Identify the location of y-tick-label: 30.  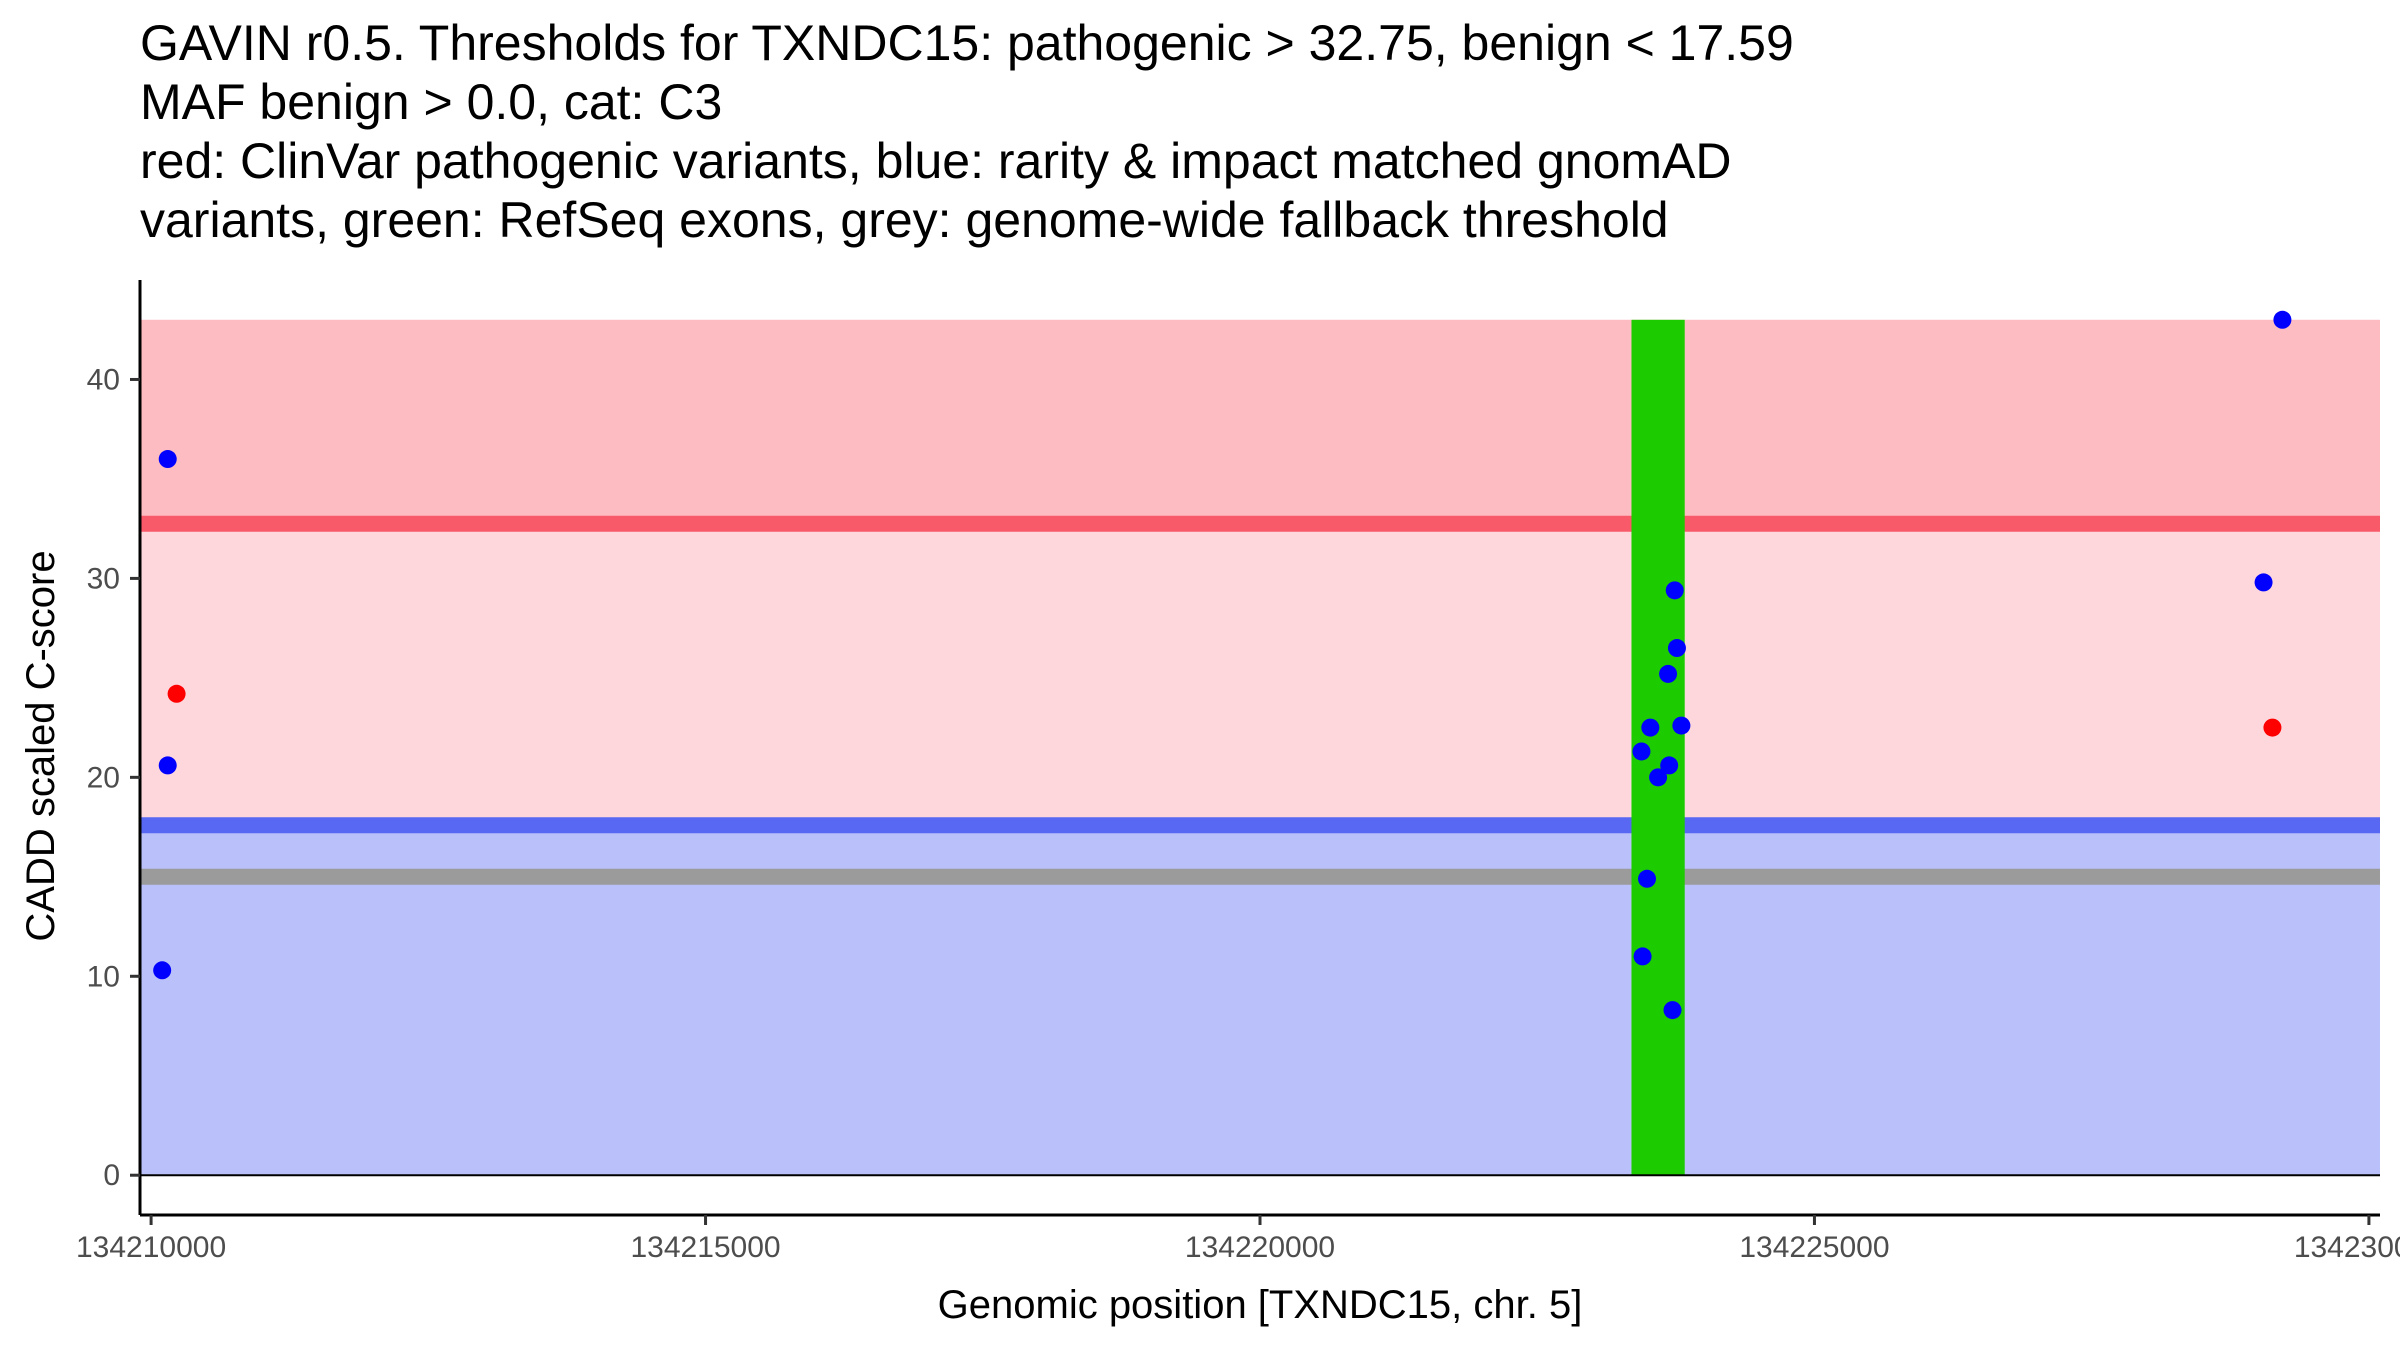
(103, 578).